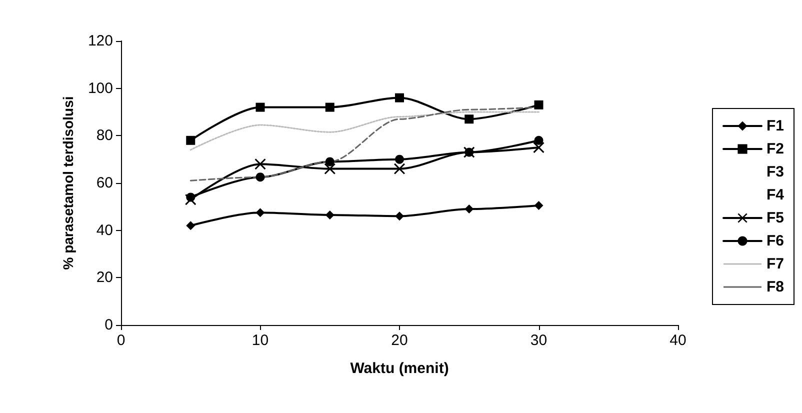 Image resolution: width=802 pixels, height=413 pixels. What do you see at coordinates (775, 126) in the screenshot?
I see `legend-label: F1` at bounding box center [775, 126].